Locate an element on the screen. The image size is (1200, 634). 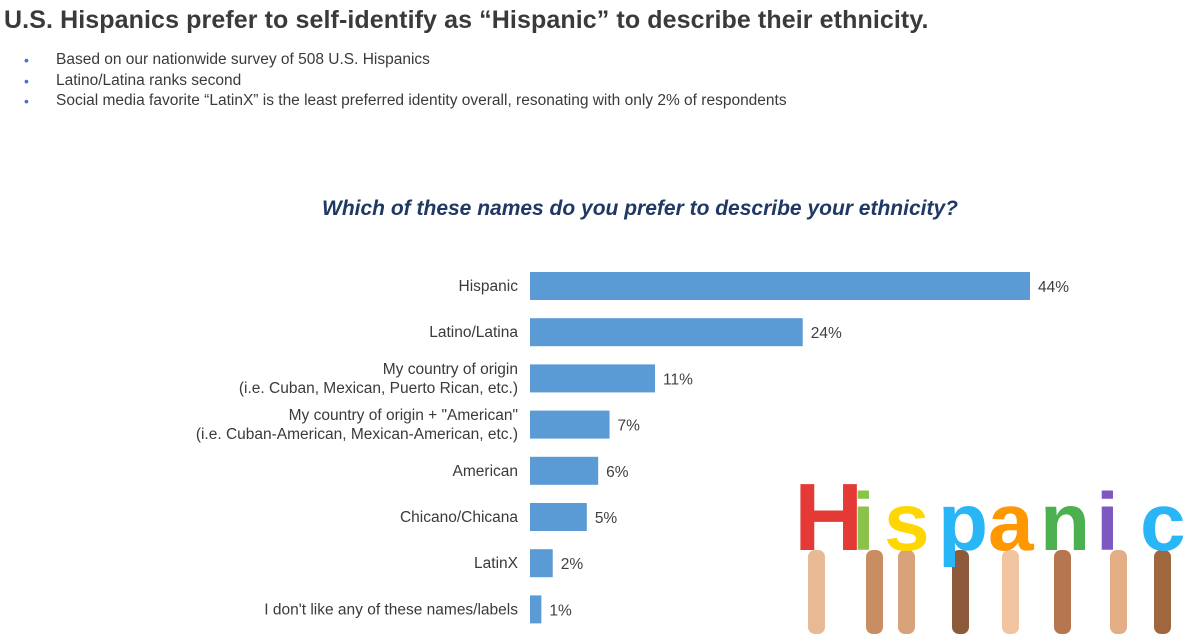
category-label: My country of origin + "American" is located at coordinates (403, 415).